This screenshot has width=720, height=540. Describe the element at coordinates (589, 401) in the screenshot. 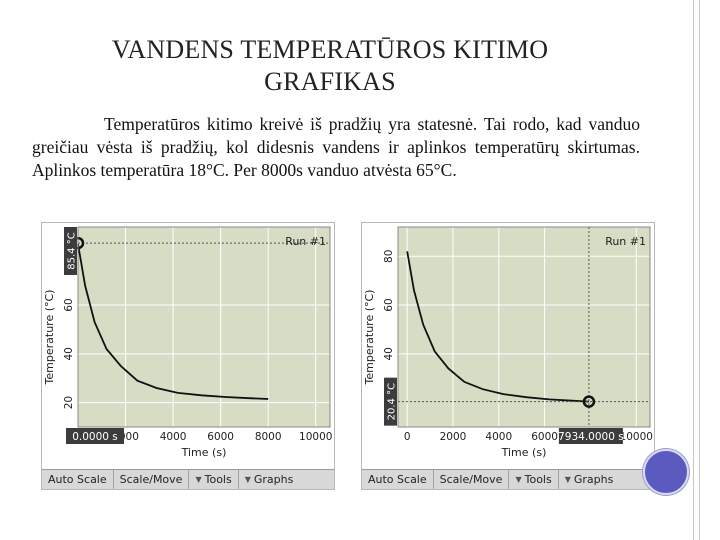

I see `data-cursor-marker` at that location.